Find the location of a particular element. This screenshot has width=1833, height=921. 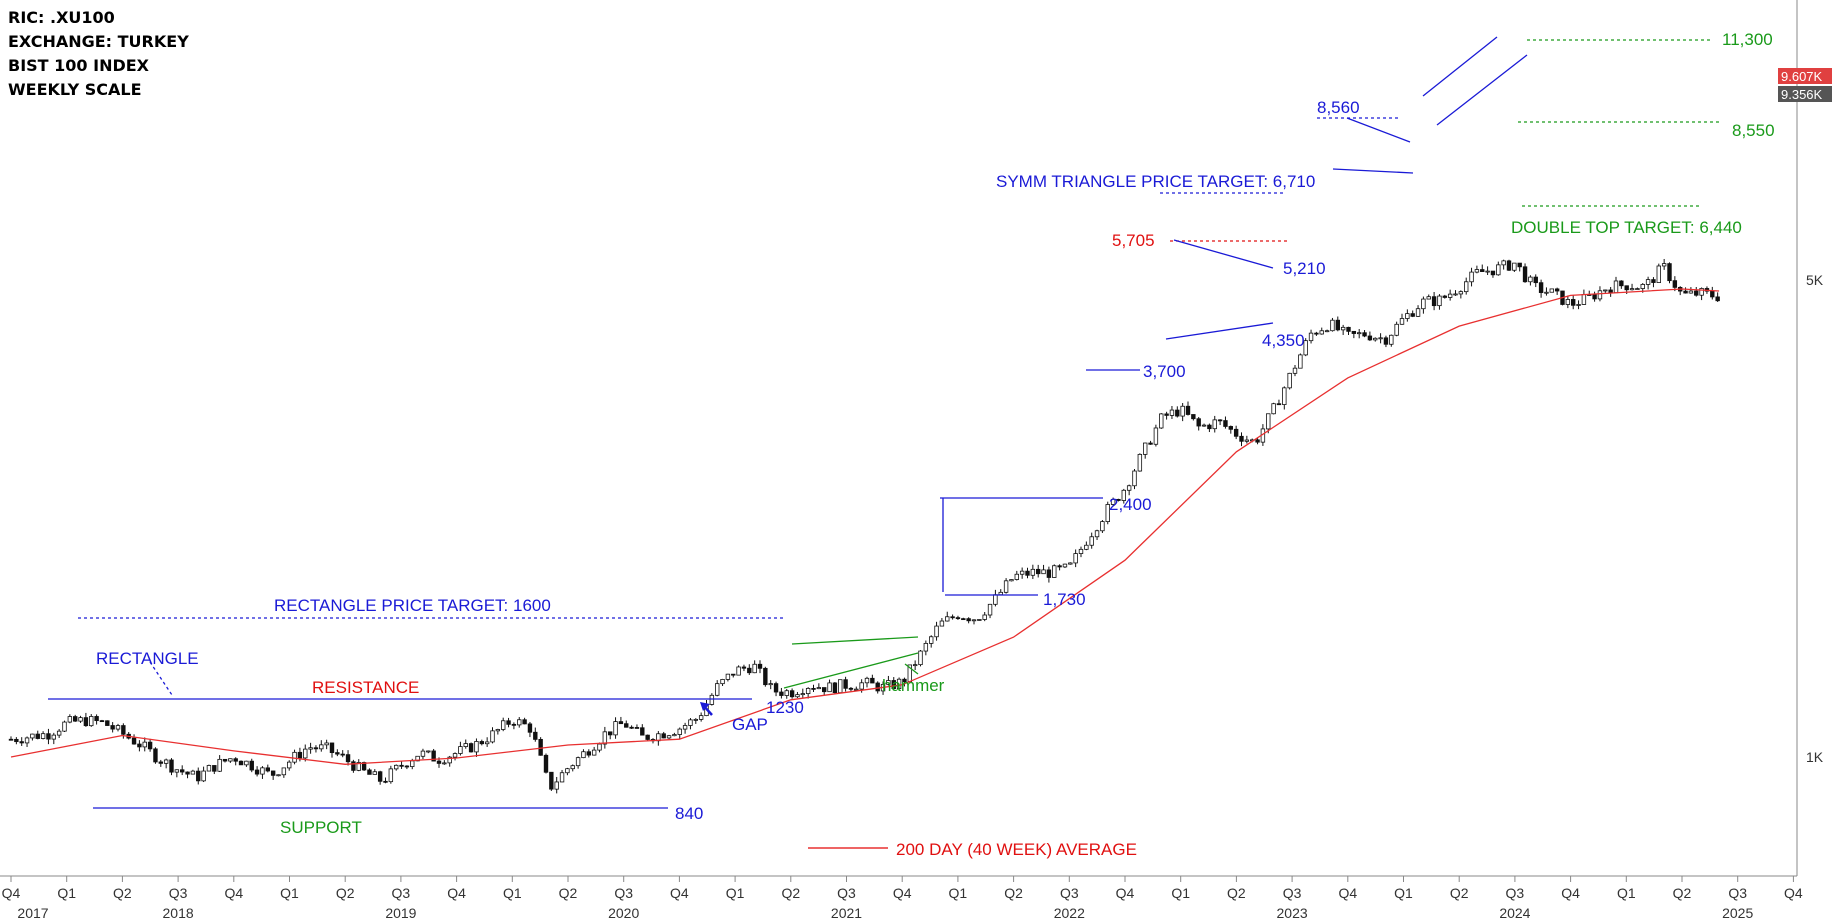

label-5210: 5,210 is located at coordinates (1304, 268).